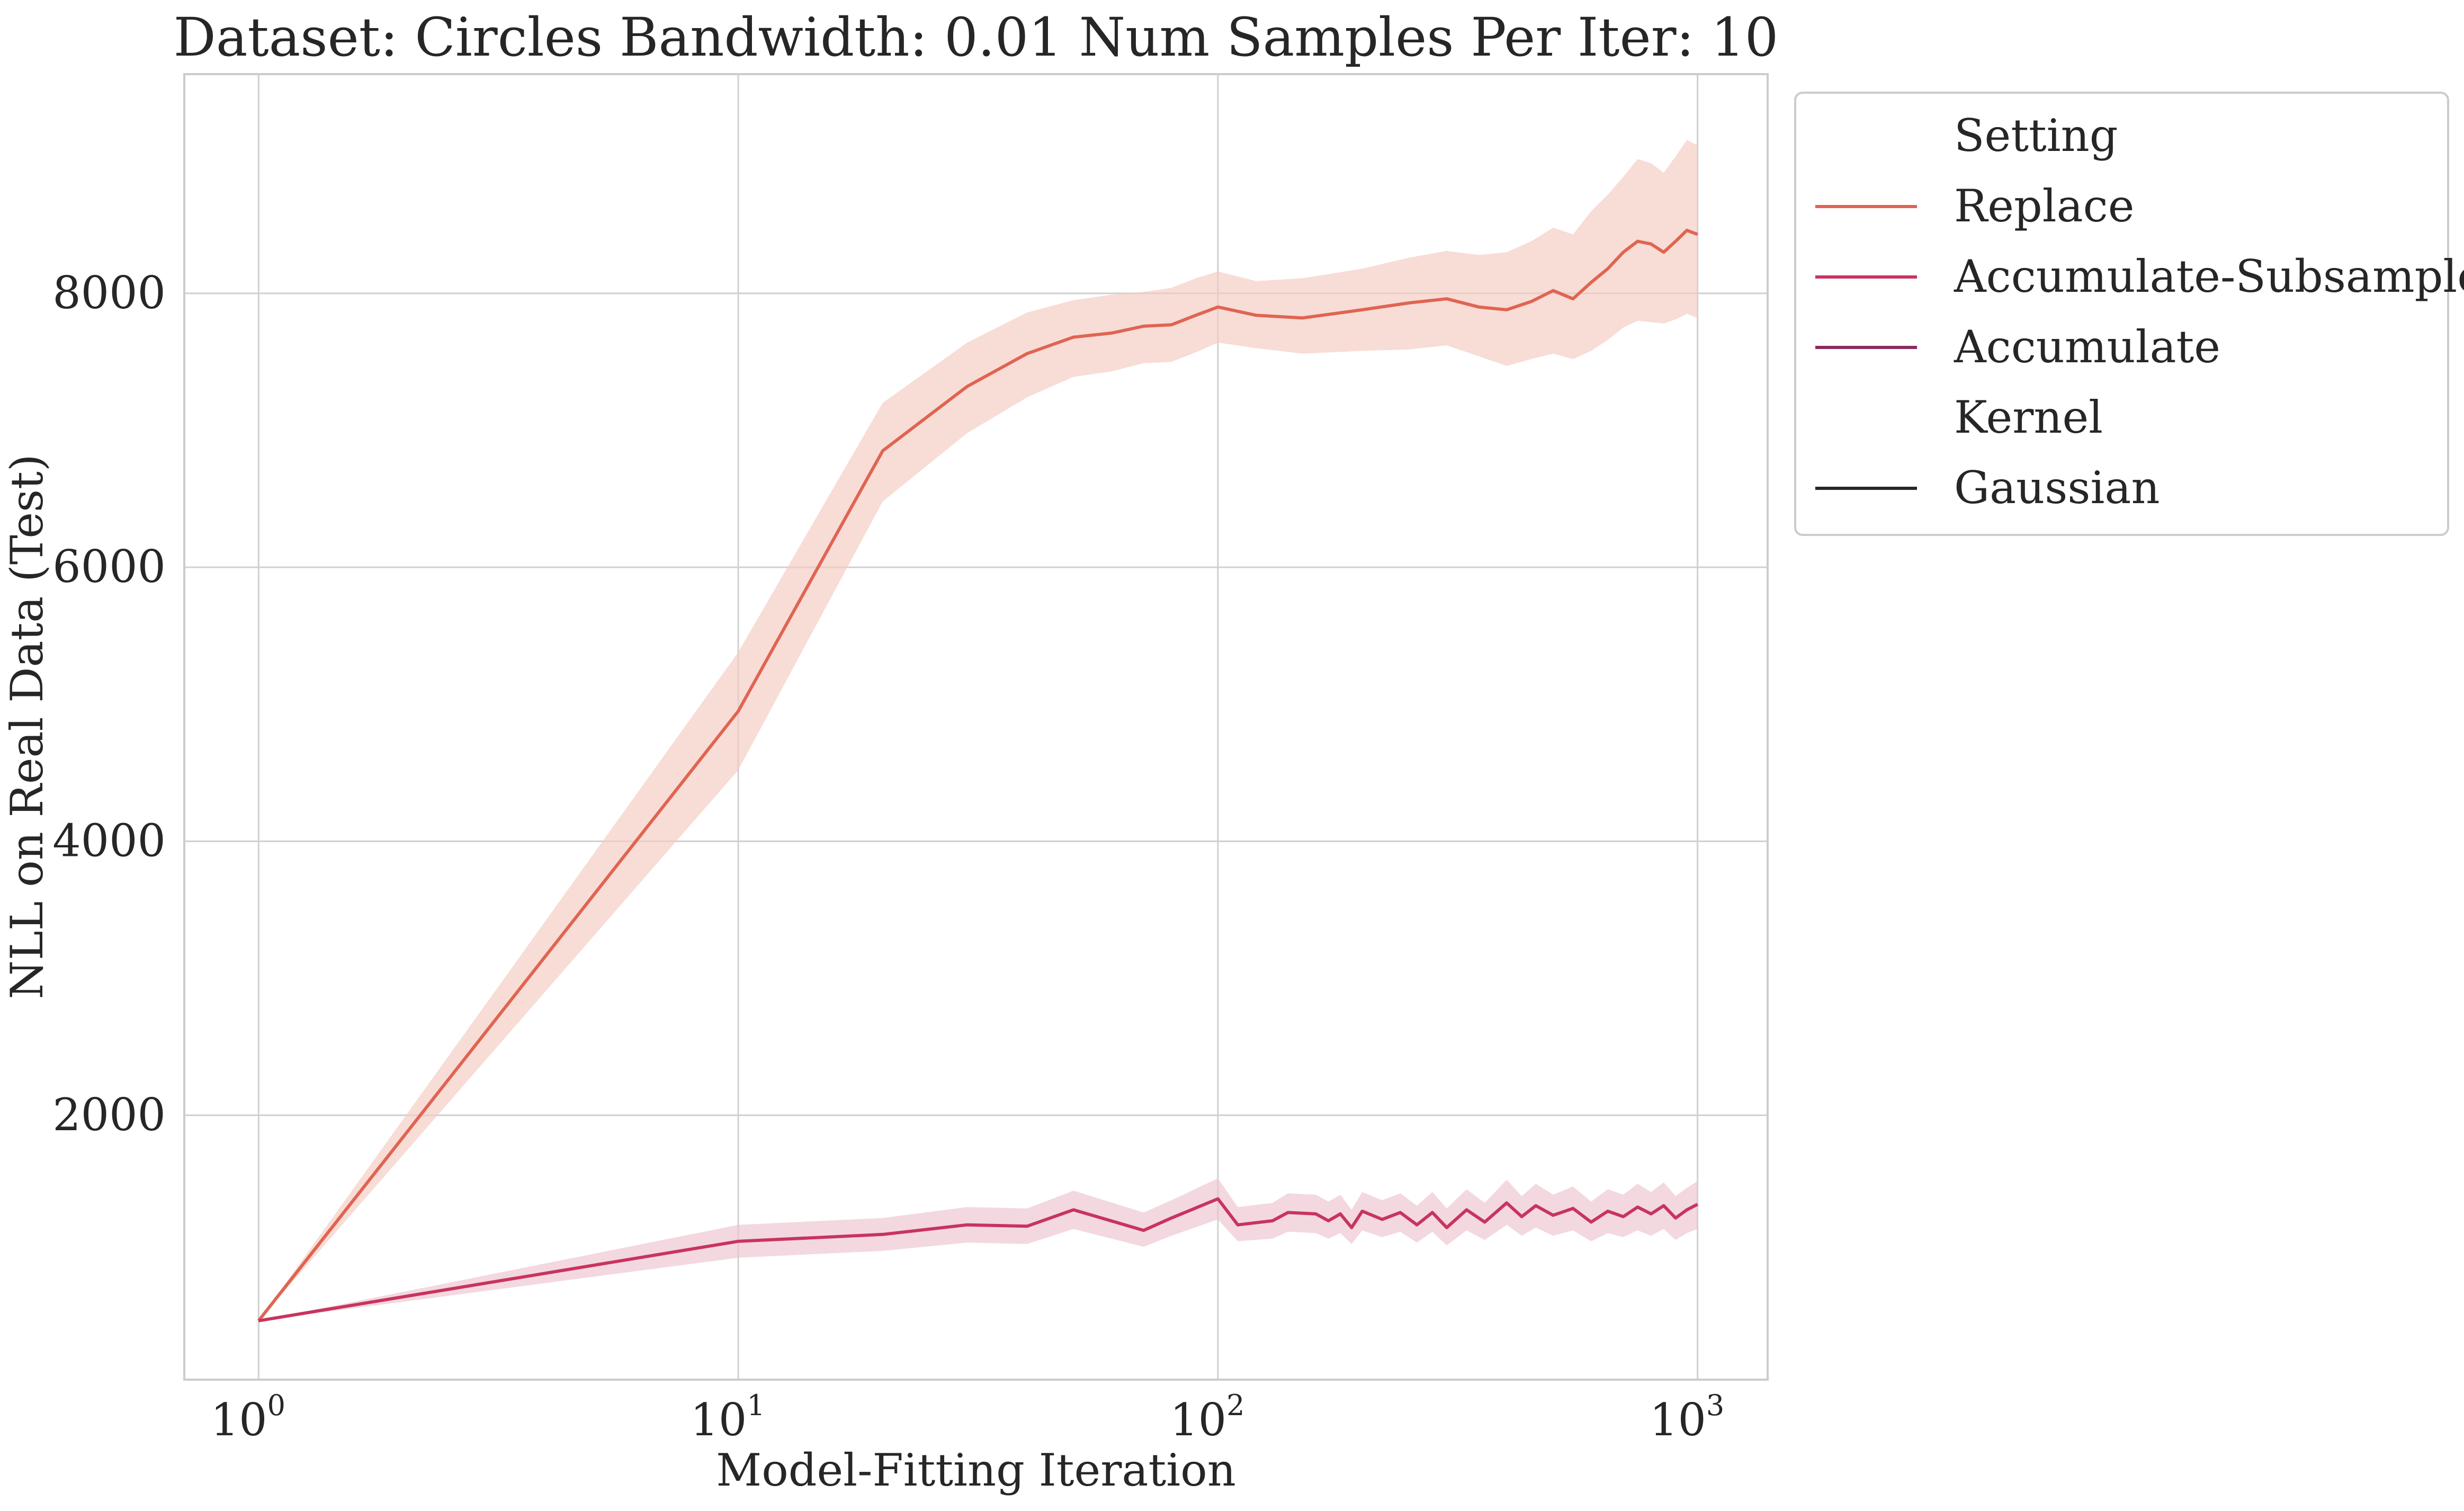  Describe the element at coordinates (968, 1417) in the screenshot. I see `x-tick-labels: 10⁰ 10¹ 10² 10³` at that location.